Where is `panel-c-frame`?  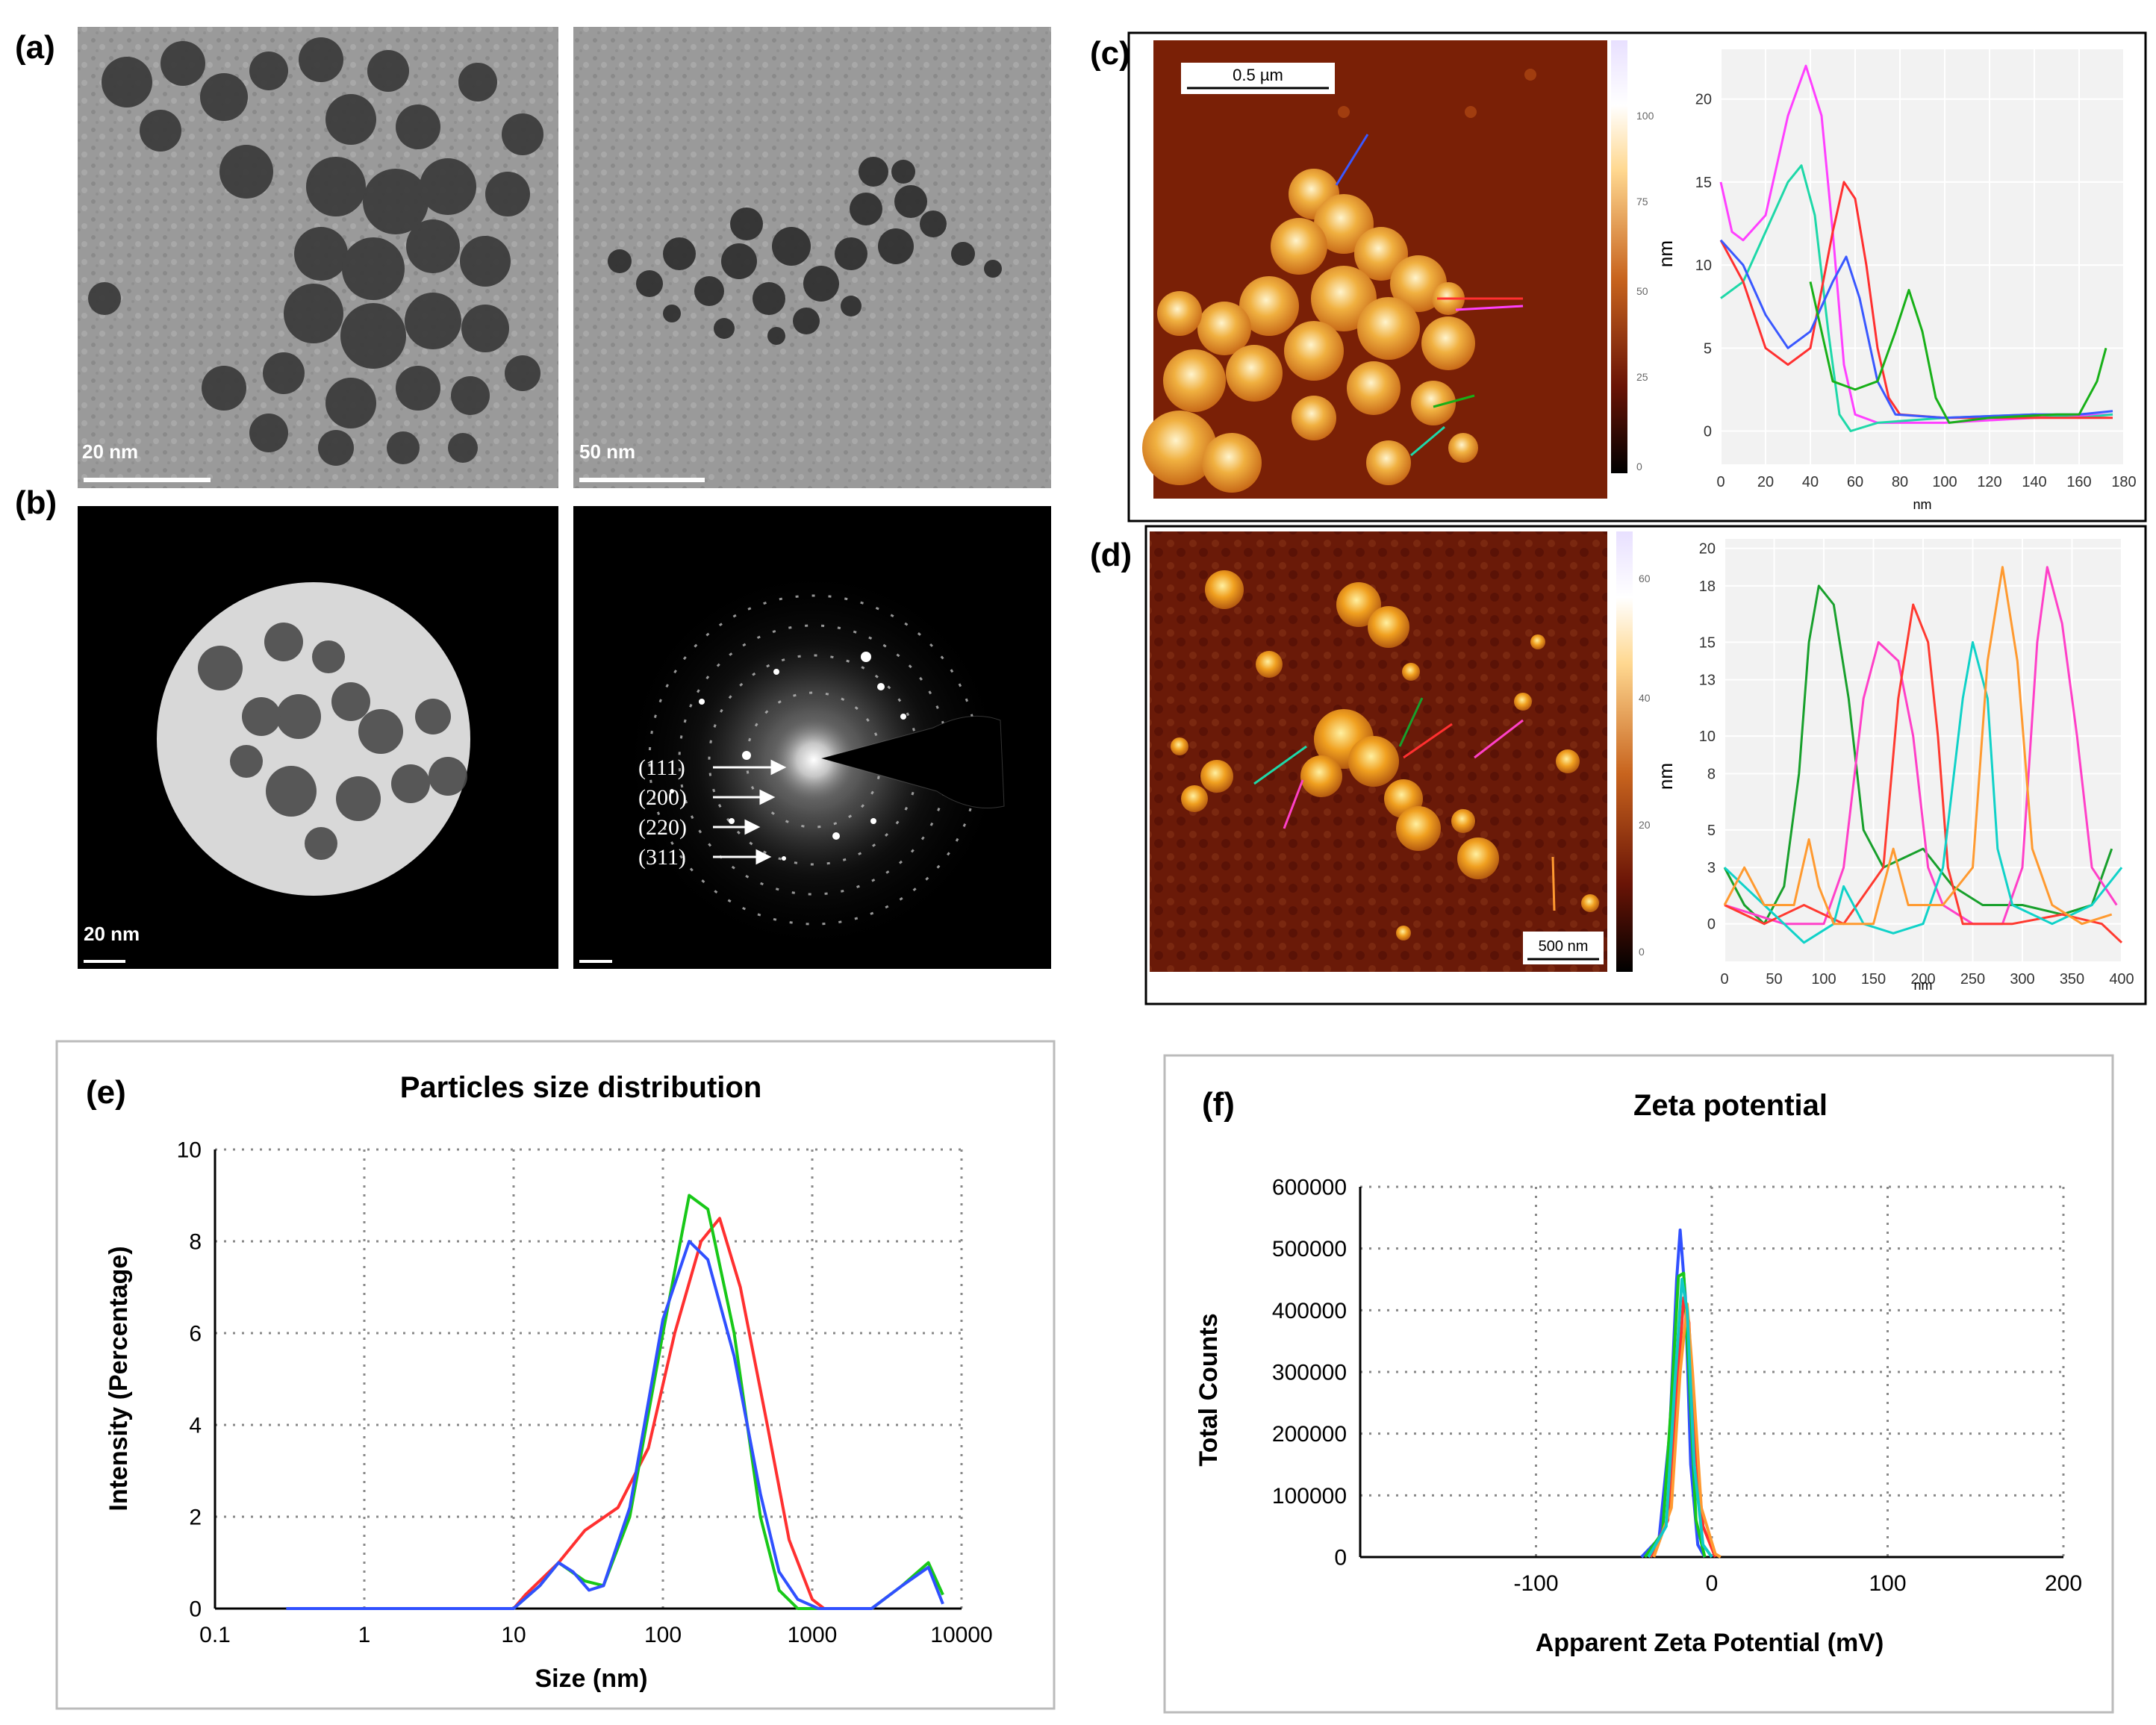 panel-c-frame is located at coordinates (1637, 277).